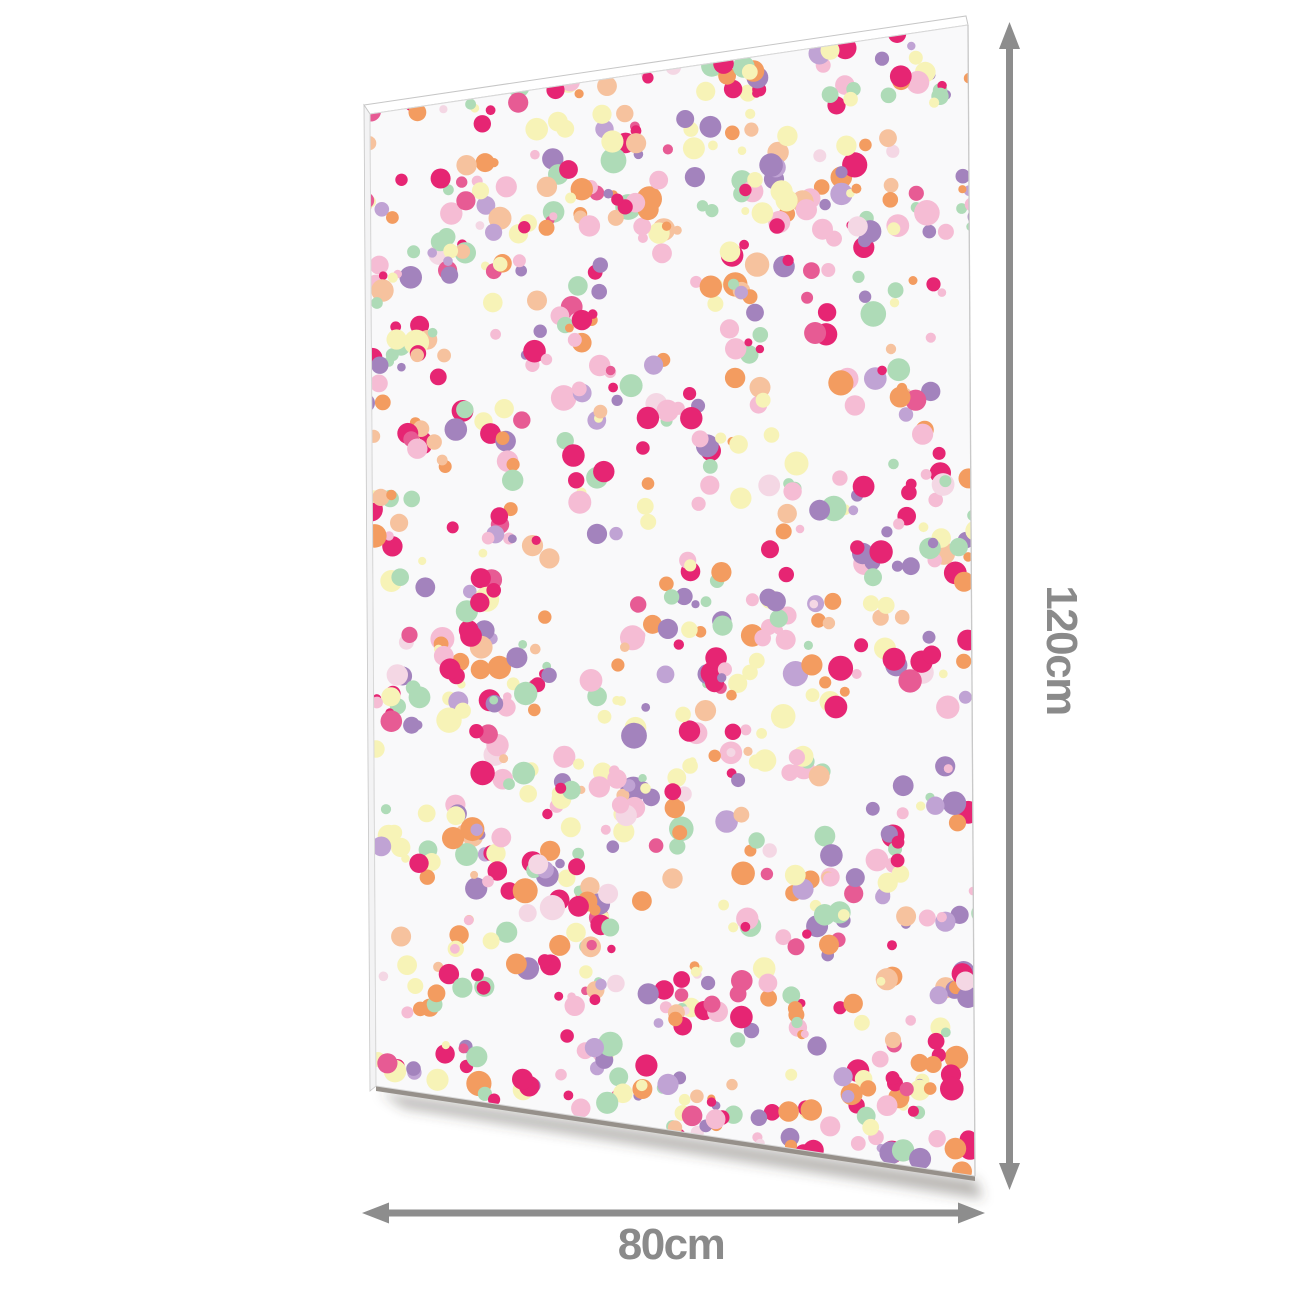  I want to click on height-dimension-label: 120cm, so click(1061, 650).